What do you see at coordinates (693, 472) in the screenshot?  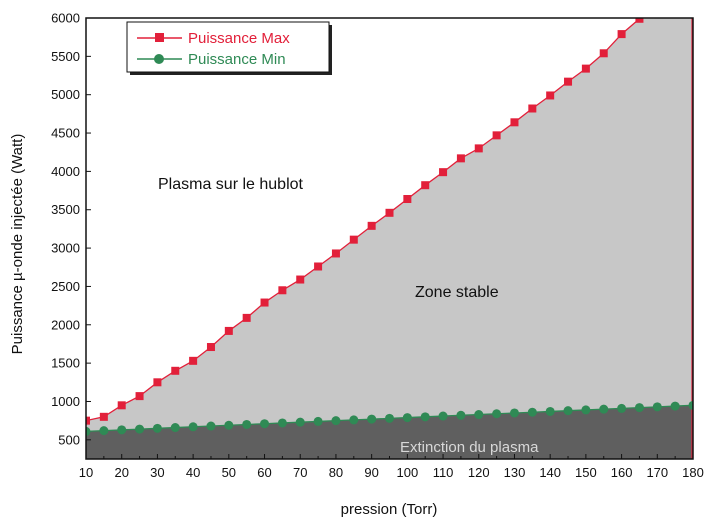 I see `x-tick-label: 180` at bounding box center [693, 472].